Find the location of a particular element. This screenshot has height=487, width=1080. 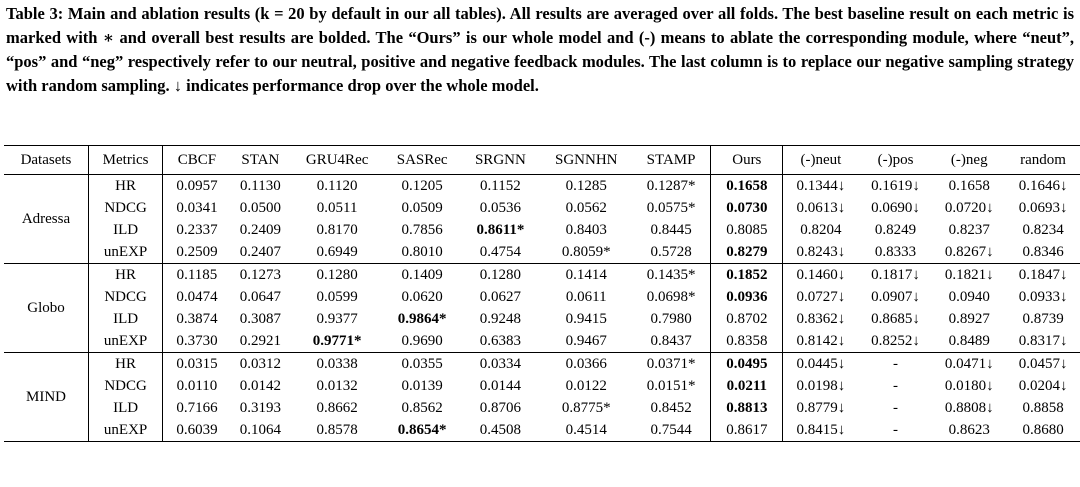

column-header: Ours is located at coordinates (747, 160).